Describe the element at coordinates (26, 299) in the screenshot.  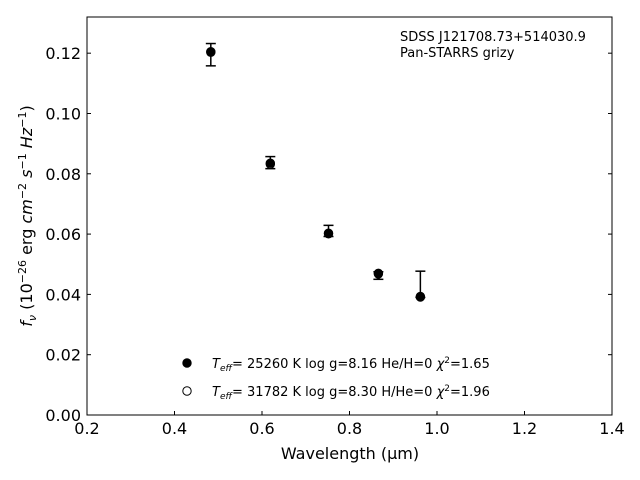
I see `ylabel-part: (10` at that location.